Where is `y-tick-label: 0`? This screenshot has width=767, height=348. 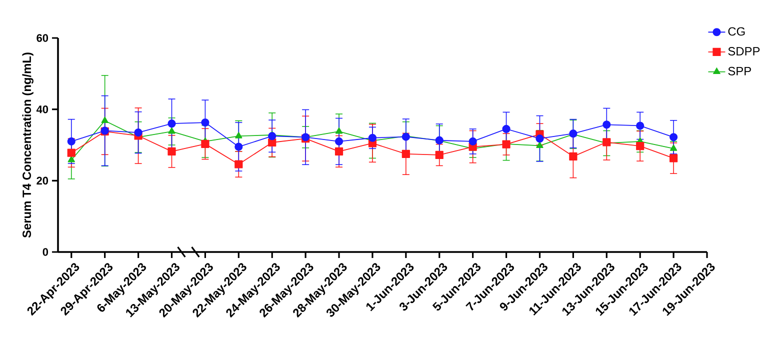 y-tick-label: 0 is located at coordinates (45, 252).